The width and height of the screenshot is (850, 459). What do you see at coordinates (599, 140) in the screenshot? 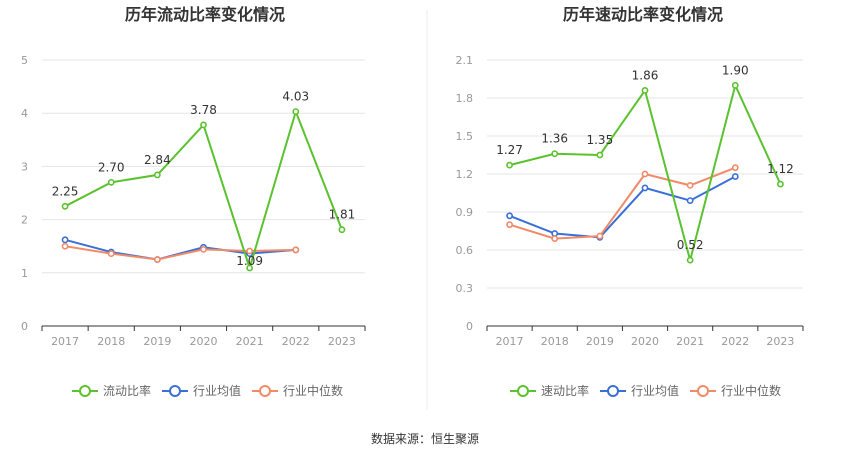
I see `data-label: 1.35` at bounding box center [599, 140].